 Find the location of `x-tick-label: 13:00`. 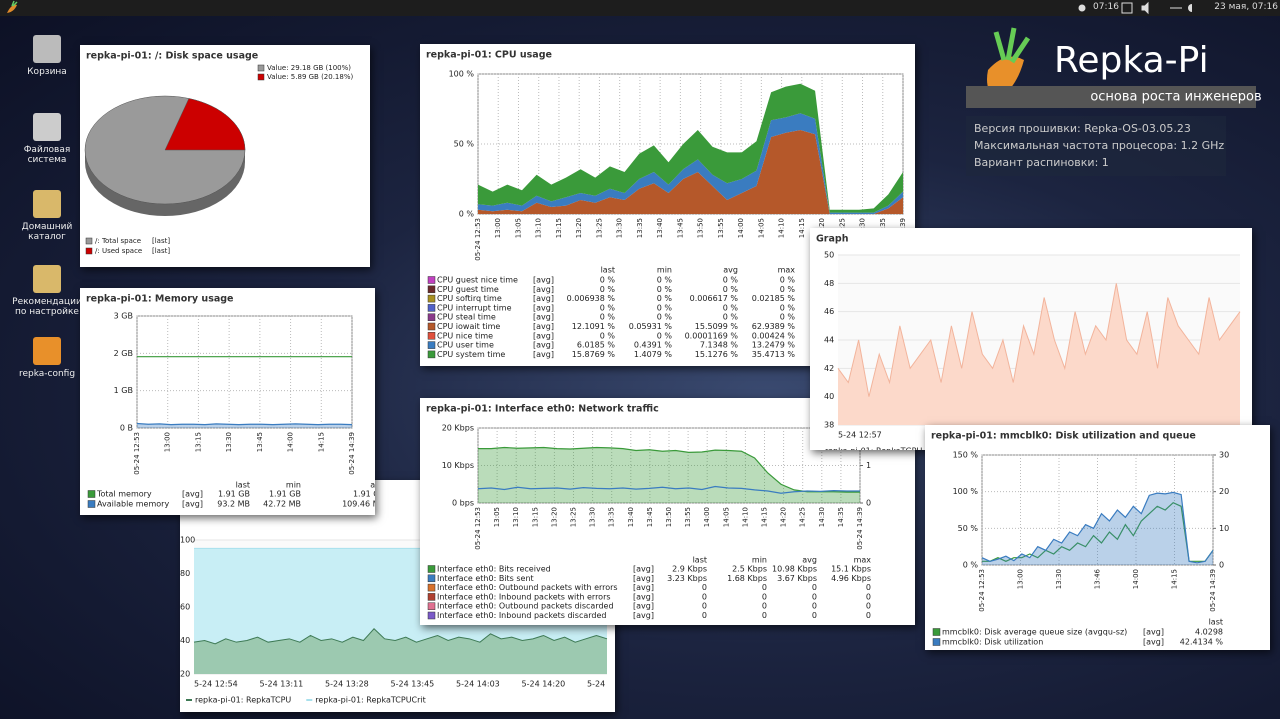

x-tick-label: 13:00 is located at coordinates (1021, 579).